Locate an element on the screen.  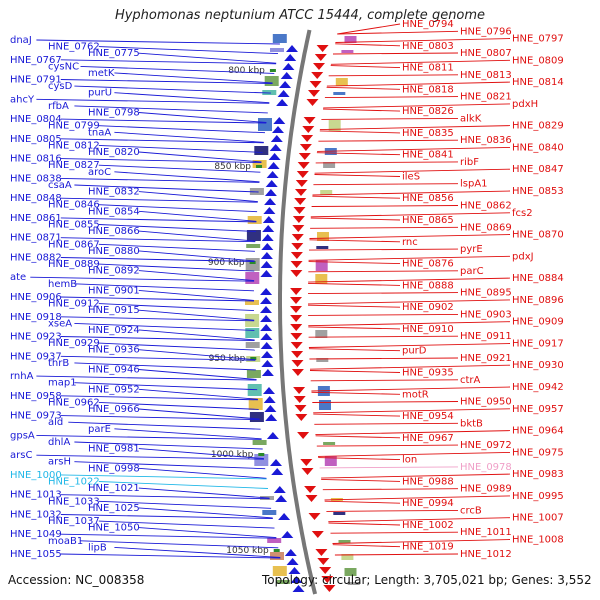
gene-label-right: HNE_0870 is located at coordinates (538, 235).